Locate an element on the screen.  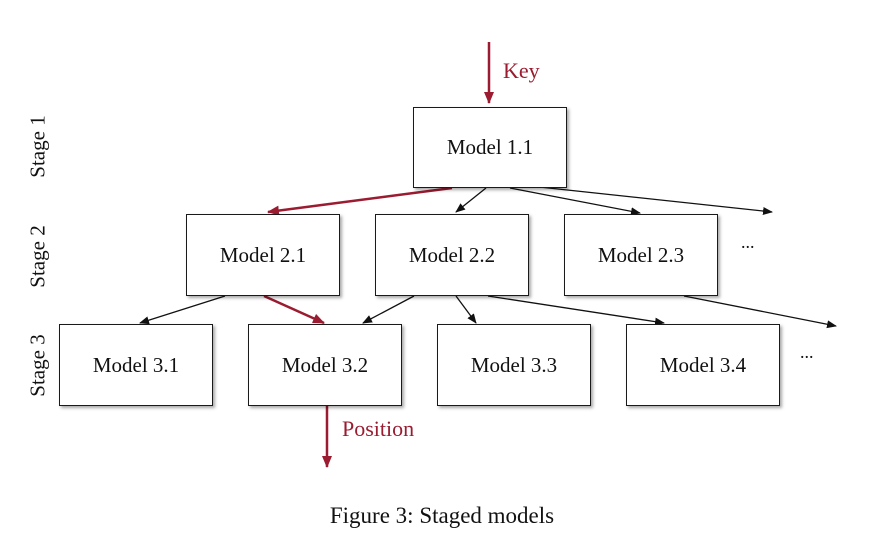
model-3-1-label: Model 3.1 is located at coordinates (136, 364).